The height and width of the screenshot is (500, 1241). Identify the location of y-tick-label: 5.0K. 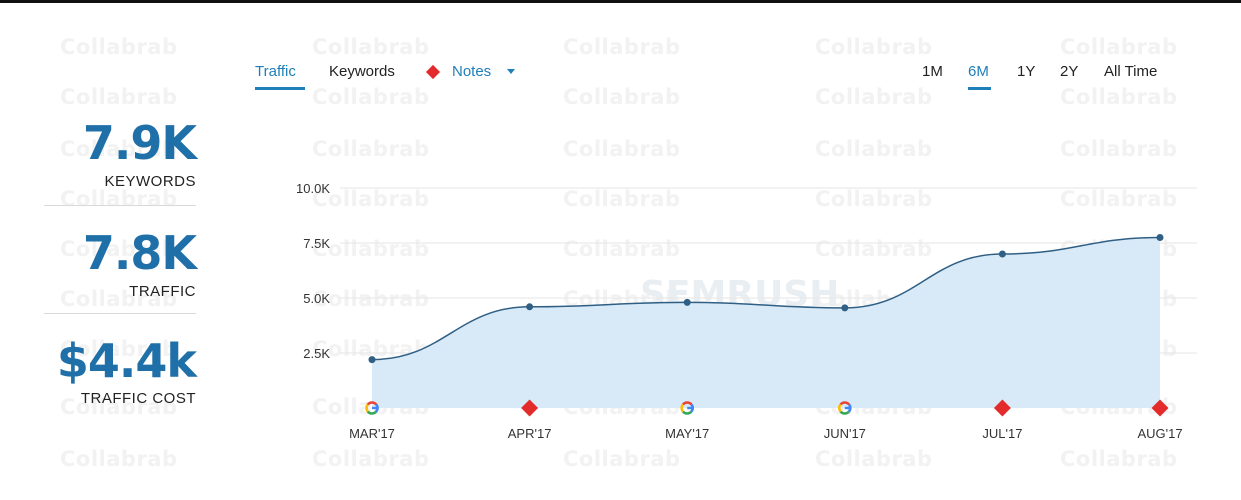
(316, 298).